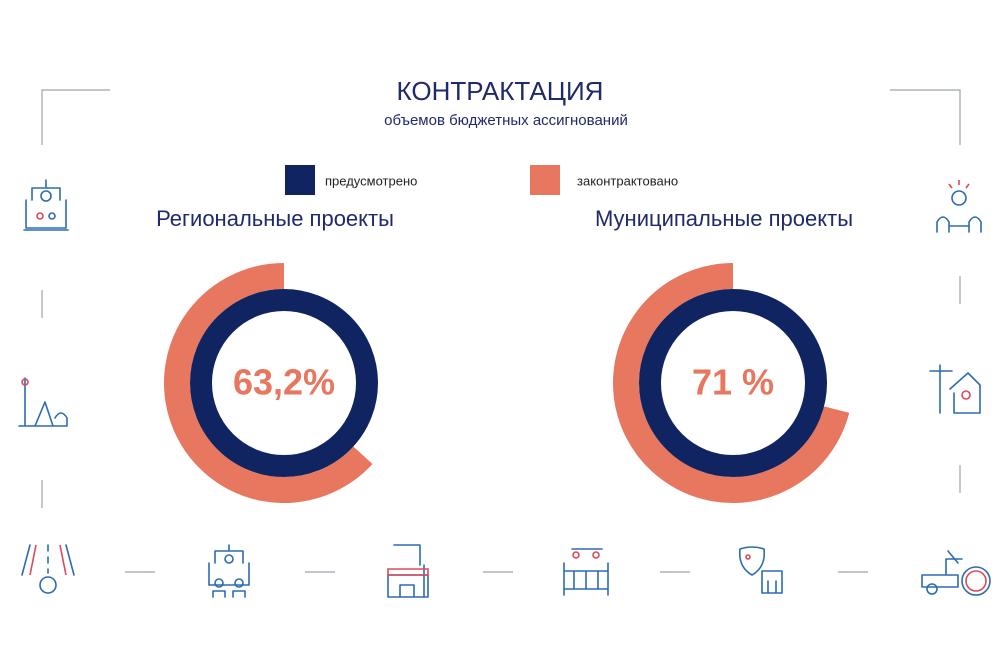 The height and width of the screenshot is (671, 1000). I want to click on value-label: 63,2%, so click(284, 382).